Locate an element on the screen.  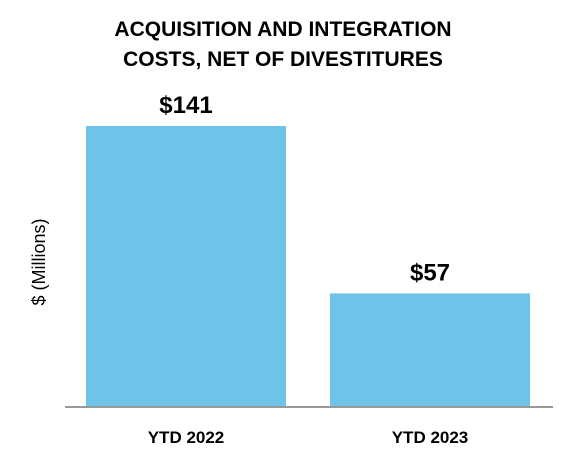
value-label: $141 is located at coordinates (185, 105).